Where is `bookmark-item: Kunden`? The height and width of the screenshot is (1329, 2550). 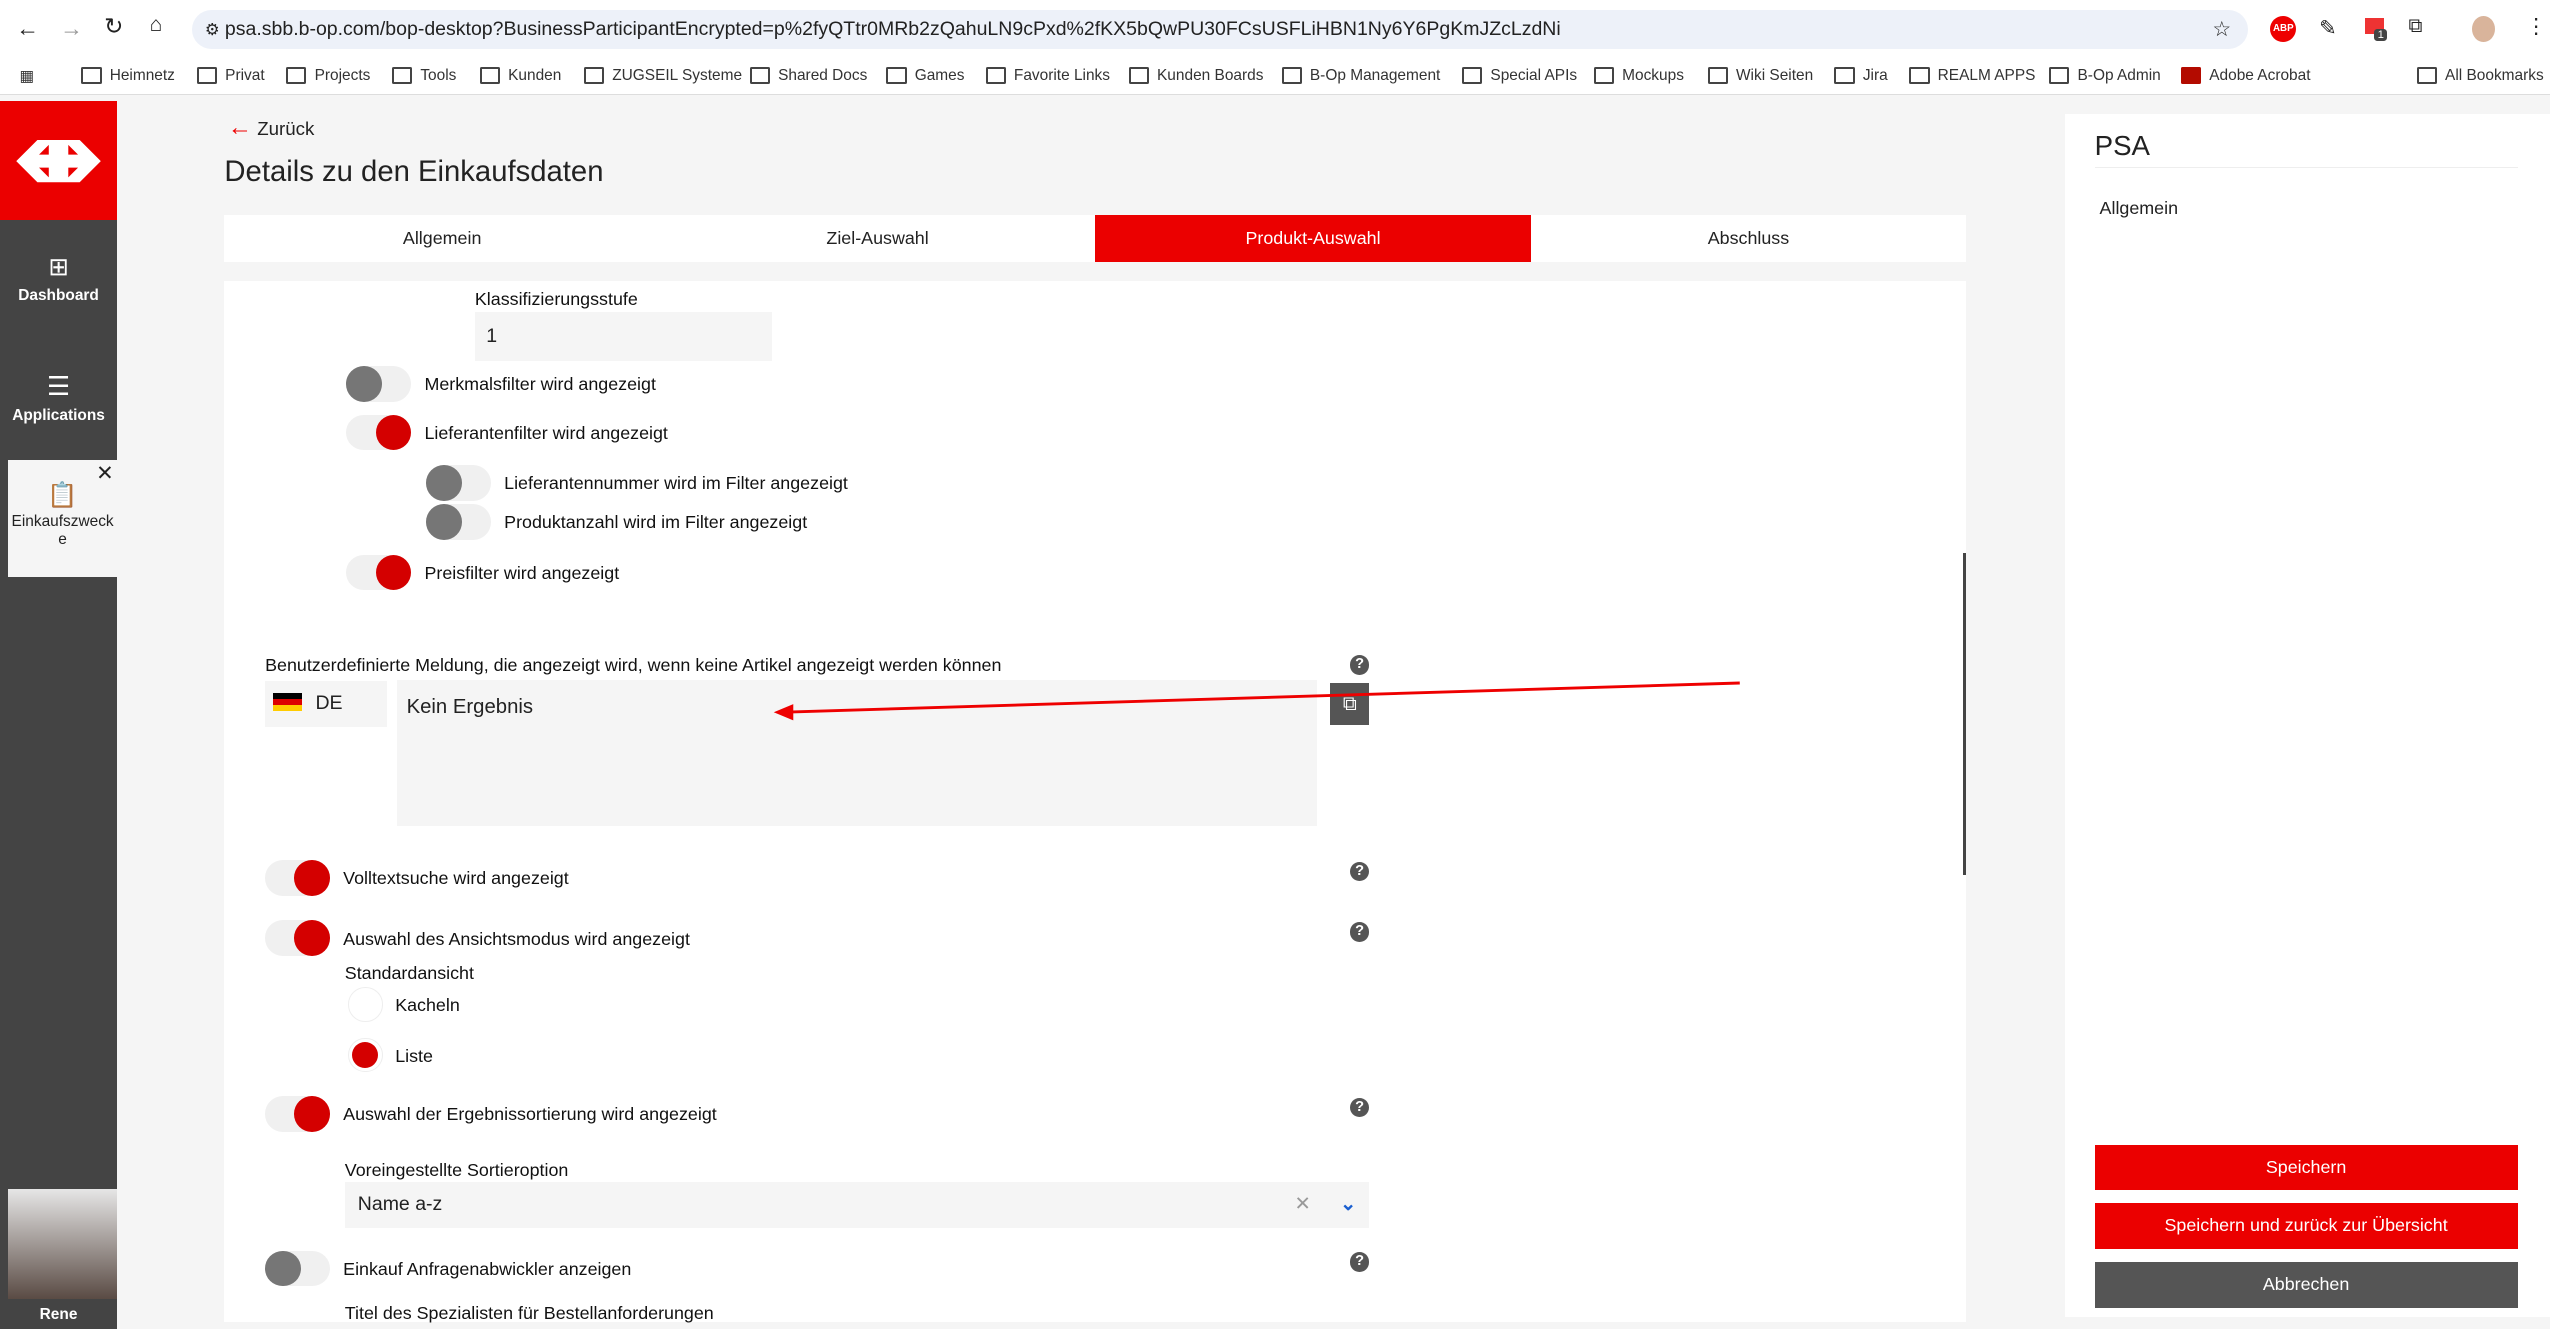
bookmark-item: Kunden is located at coordinates (520, 75).